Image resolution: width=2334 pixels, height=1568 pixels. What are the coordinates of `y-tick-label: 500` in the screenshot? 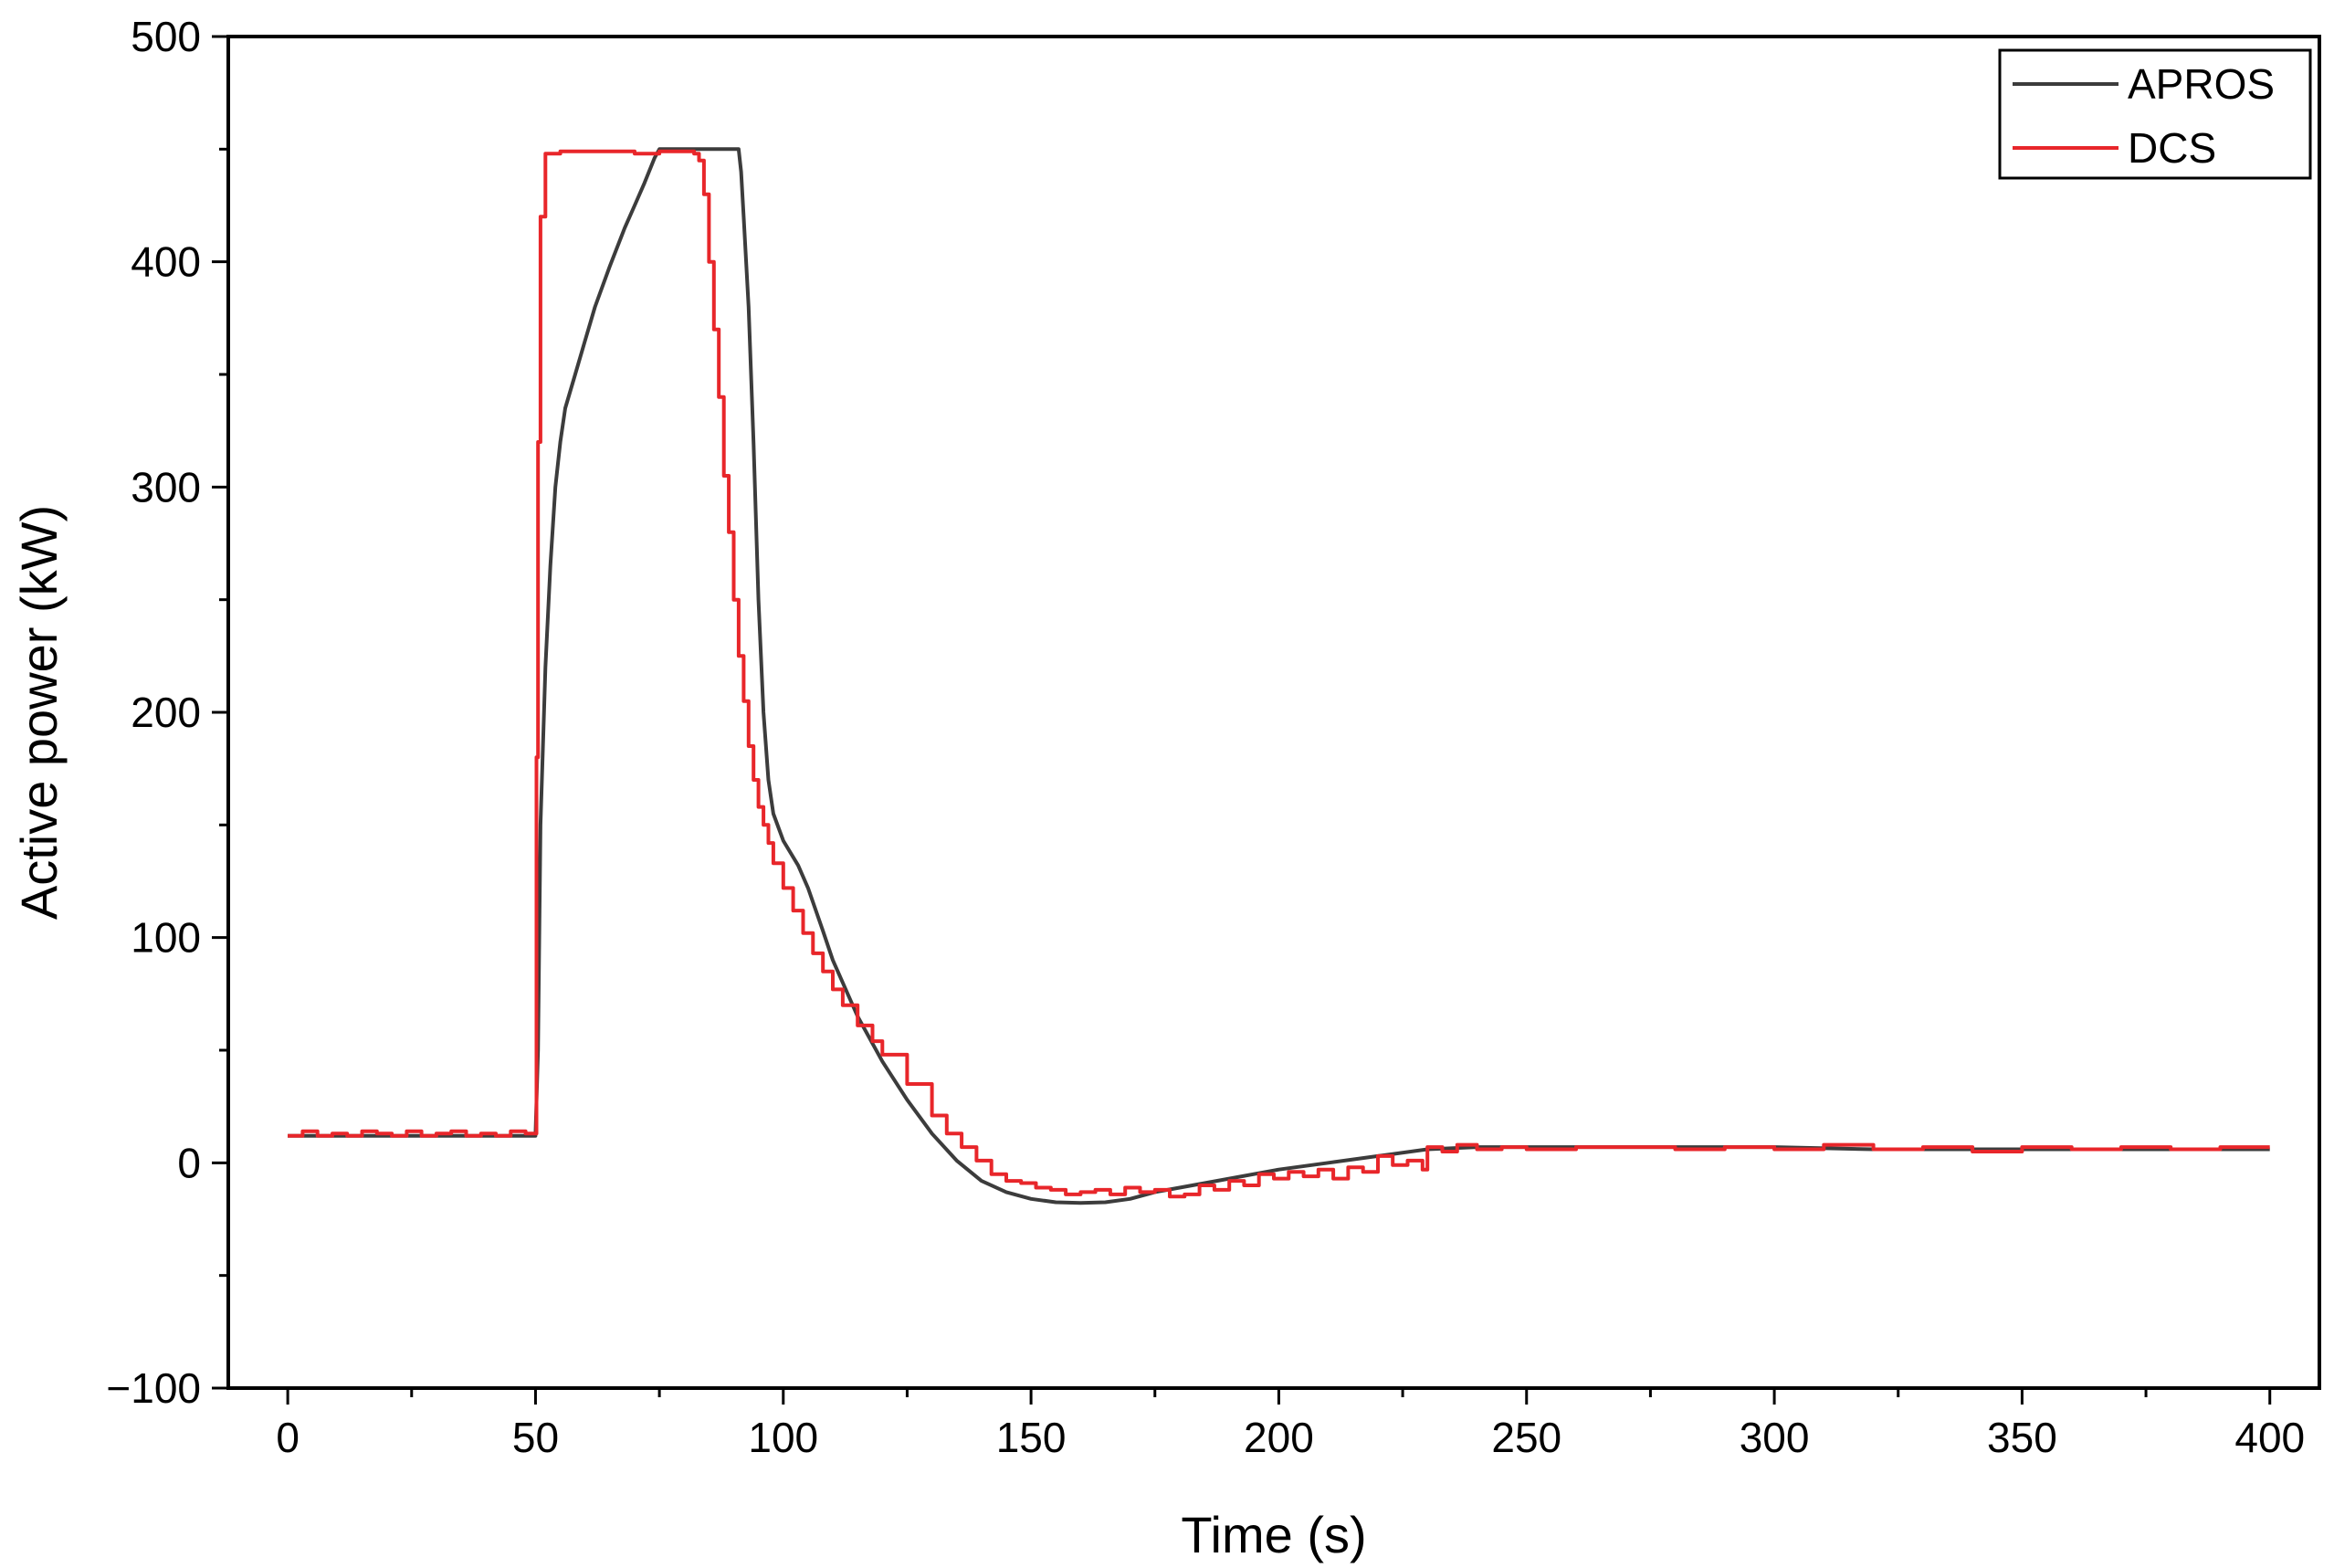 It's located at (166, 36).